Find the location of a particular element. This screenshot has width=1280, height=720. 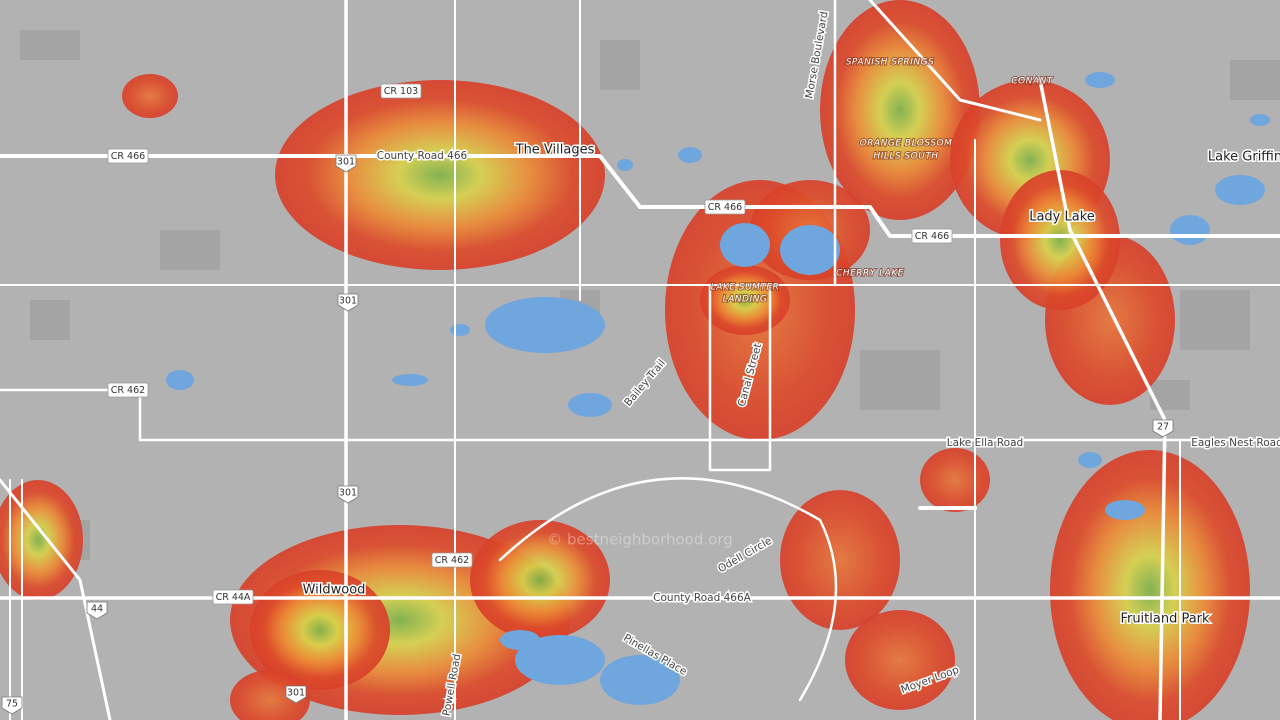

road-label: County Road 466 is located at coordinates (422, 156).